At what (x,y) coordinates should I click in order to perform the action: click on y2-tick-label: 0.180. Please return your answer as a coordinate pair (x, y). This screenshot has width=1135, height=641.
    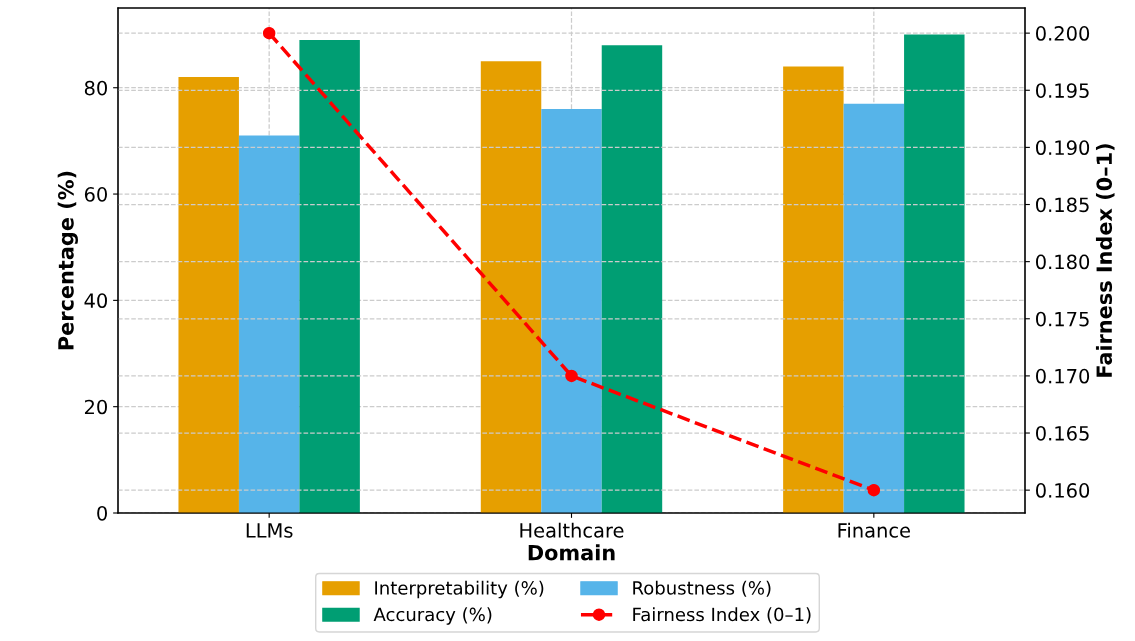
    Looking at the image, I should click on (1063, 262).